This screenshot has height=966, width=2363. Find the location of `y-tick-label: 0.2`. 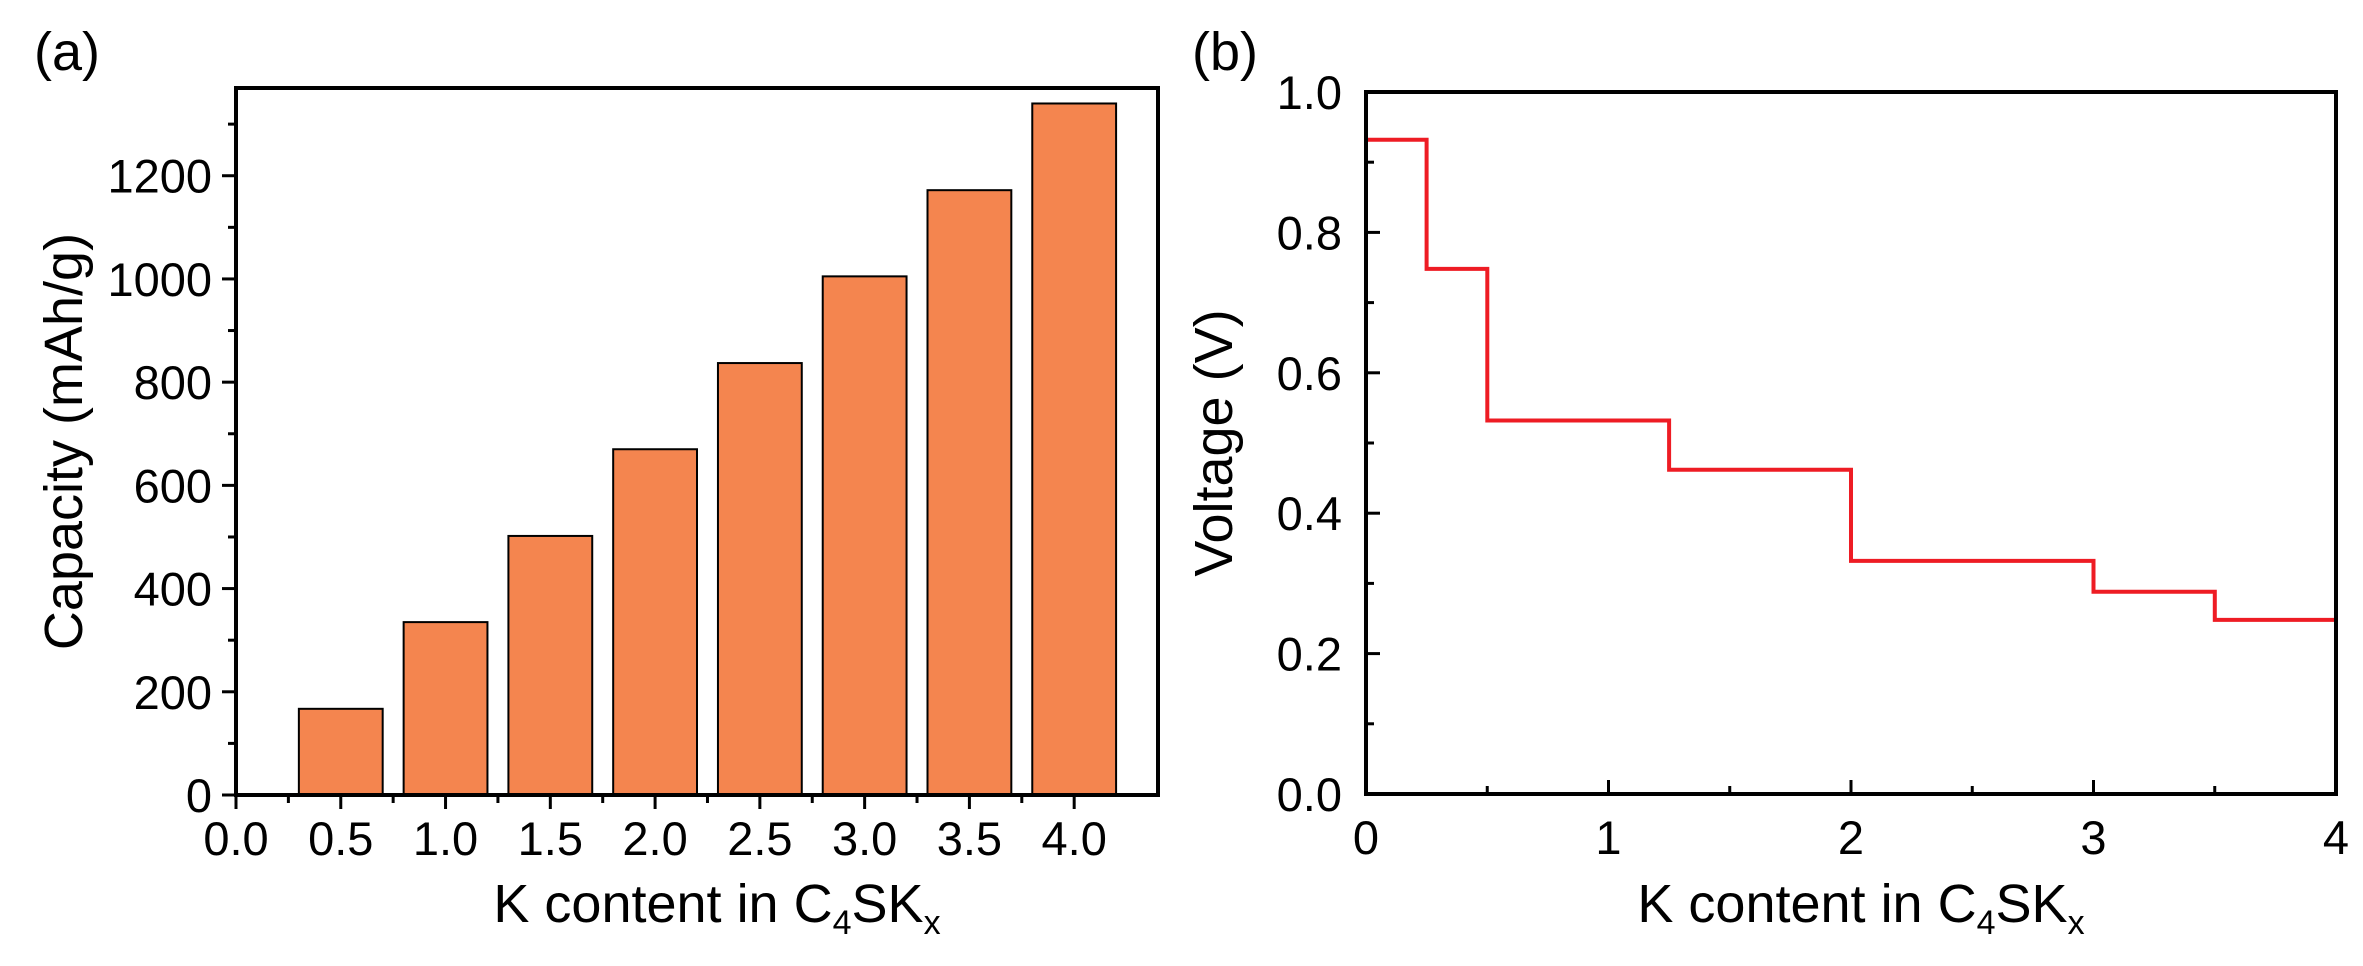

y-tick-label: 0.2 is located at coordinates (1309, 654).